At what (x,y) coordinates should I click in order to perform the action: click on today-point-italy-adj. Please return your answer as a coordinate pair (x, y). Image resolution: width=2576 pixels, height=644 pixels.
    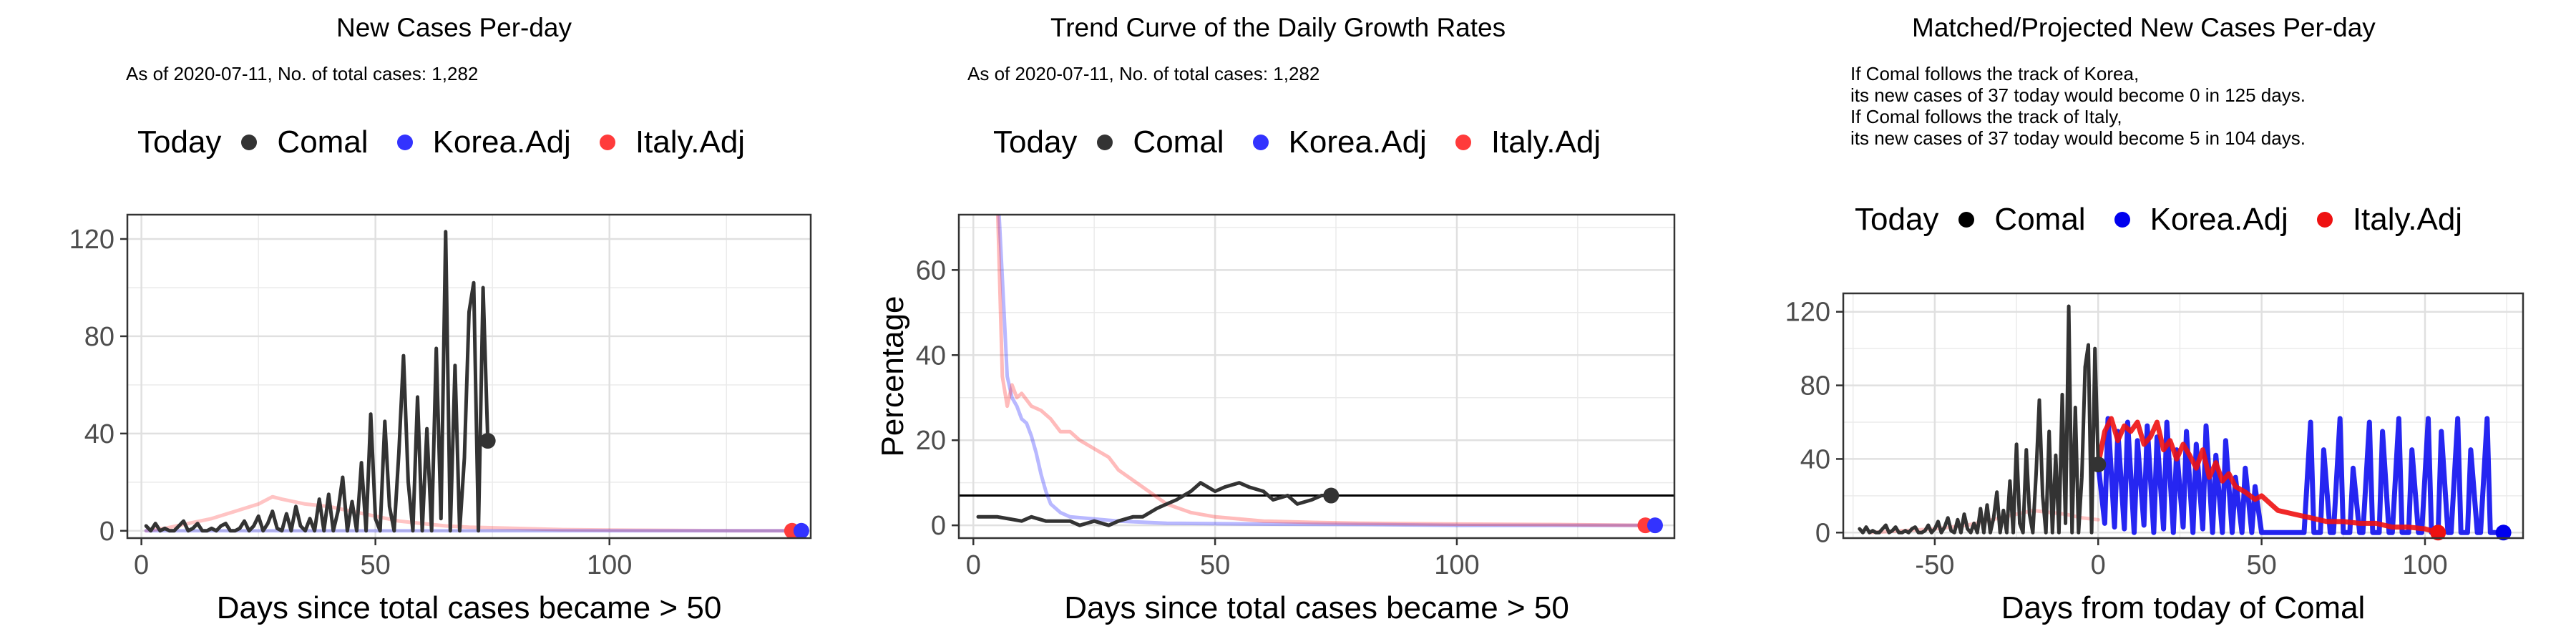
    Looking at the image, I should click on (2438, 533).